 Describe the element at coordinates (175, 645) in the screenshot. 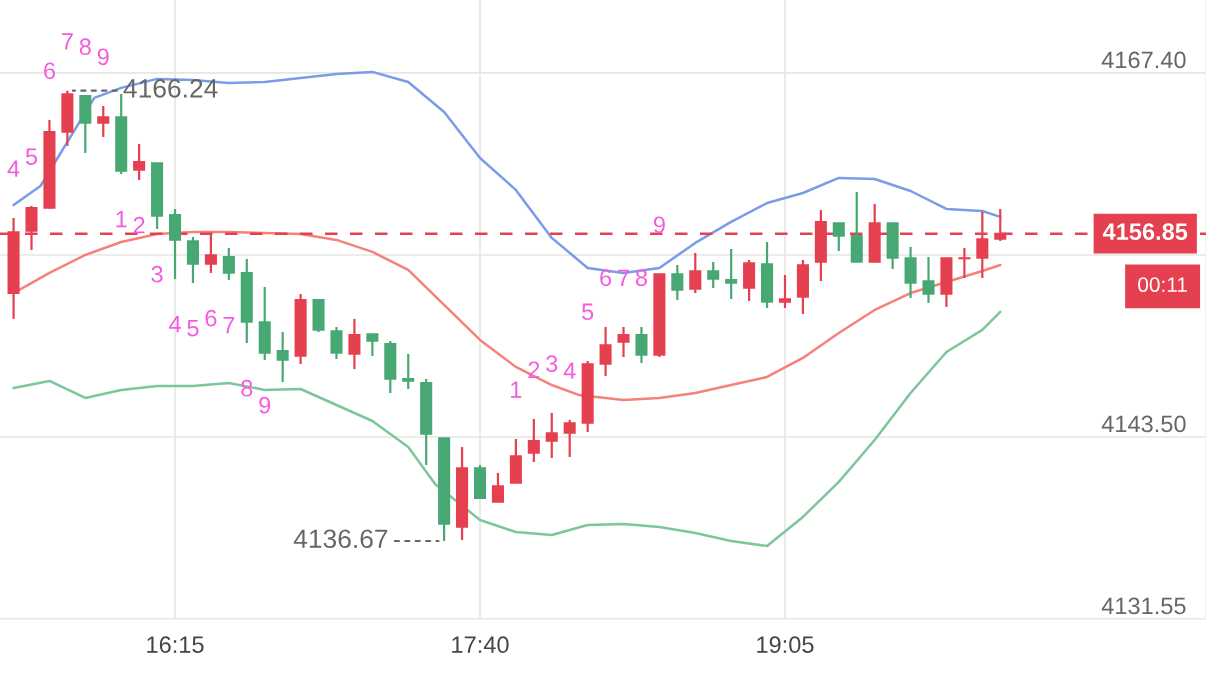

I see `x-tick-label: 16:15` at that location.